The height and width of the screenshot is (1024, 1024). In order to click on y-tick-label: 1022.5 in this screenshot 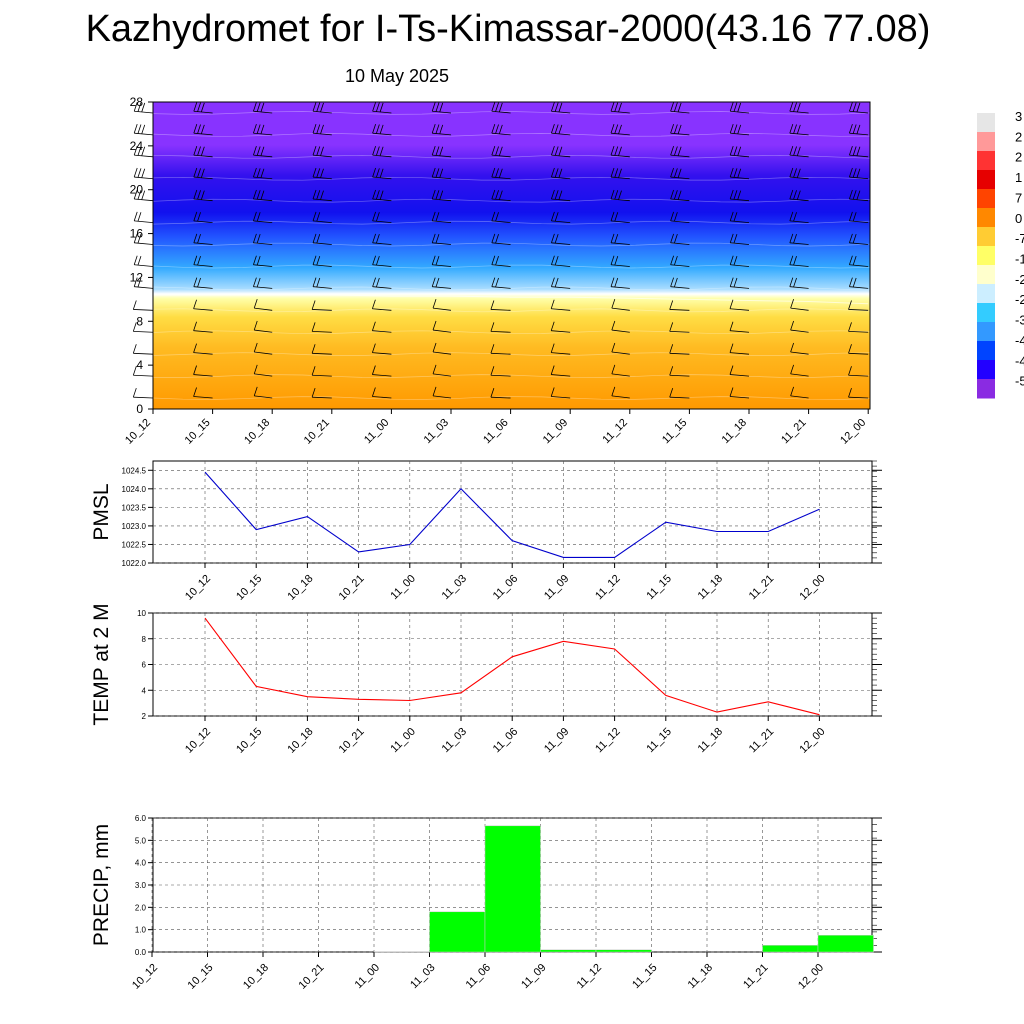, I will do `click(134, 544)`.